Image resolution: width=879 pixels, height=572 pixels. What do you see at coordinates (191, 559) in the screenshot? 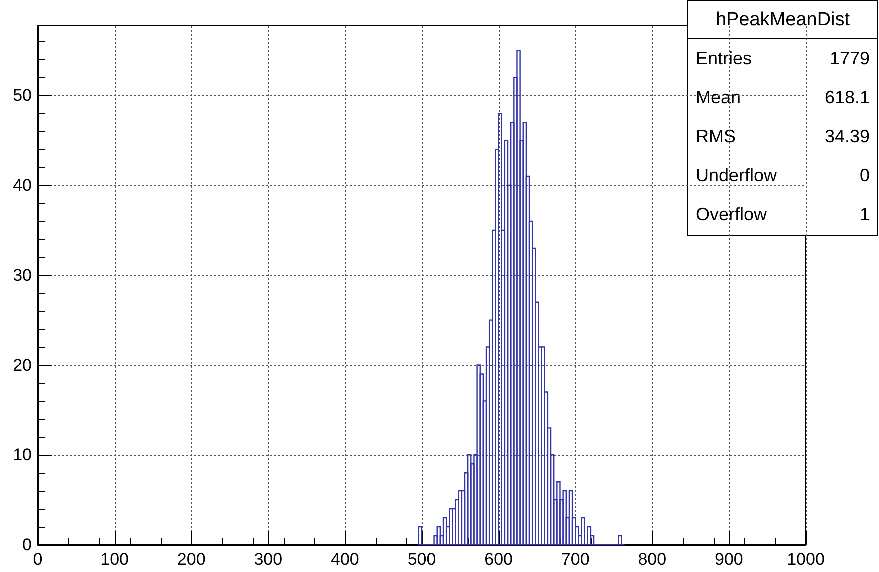
I see `x-tick-label: 200` at bounding box center [191, 559].